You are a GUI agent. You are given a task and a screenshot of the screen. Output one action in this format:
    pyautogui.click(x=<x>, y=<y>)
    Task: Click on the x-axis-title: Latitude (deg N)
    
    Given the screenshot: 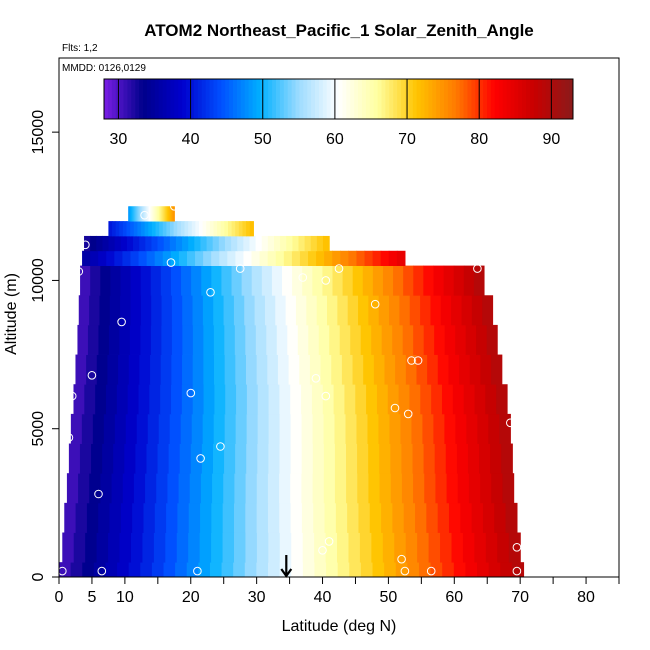 What is the action you would take?
    pyautogui.click(x=339, y=626)
    